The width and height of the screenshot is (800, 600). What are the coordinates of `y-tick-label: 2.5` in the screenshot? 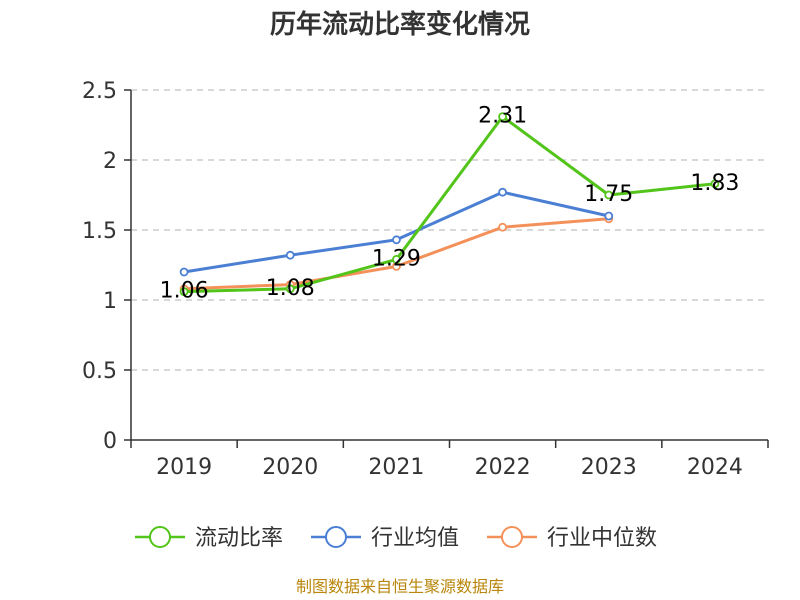 It's located at (99, 91).